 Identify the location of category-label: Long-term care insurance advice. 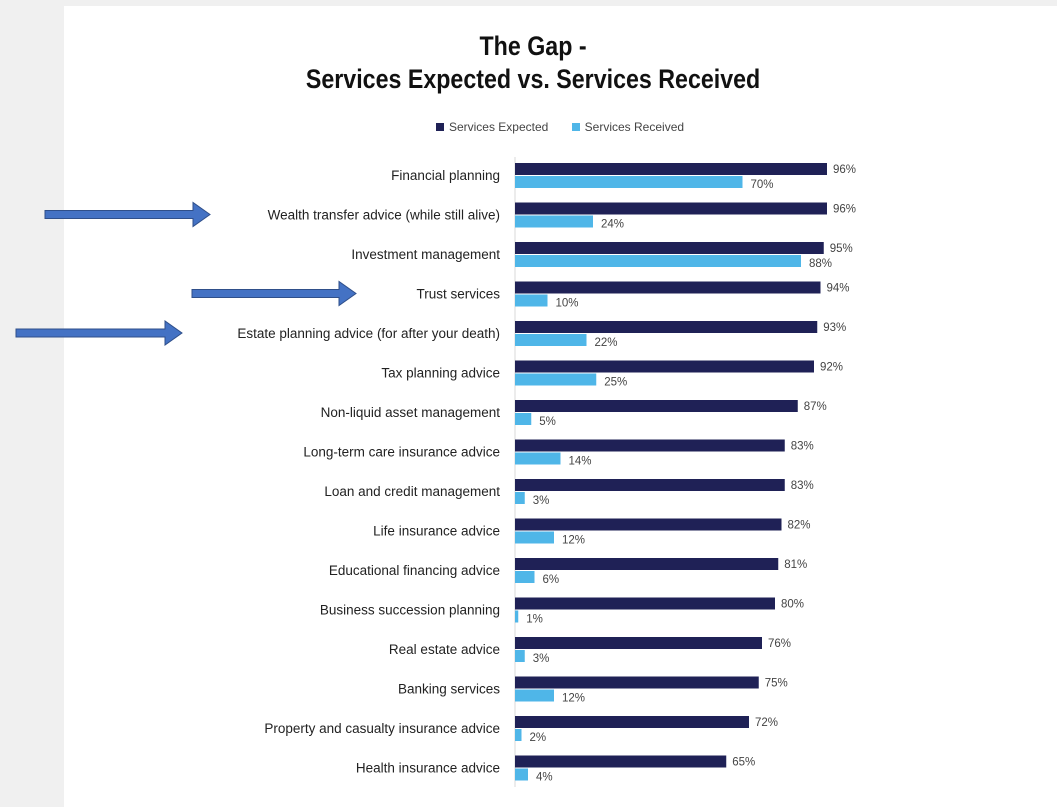
(401, 452).